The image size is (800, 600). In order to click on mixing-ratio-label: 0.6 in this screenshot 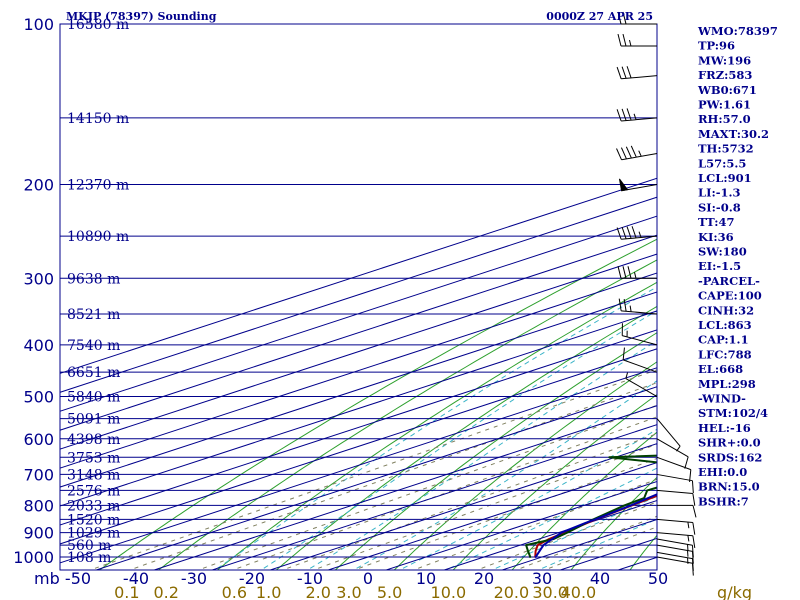, I will do `click(234, 591)`.